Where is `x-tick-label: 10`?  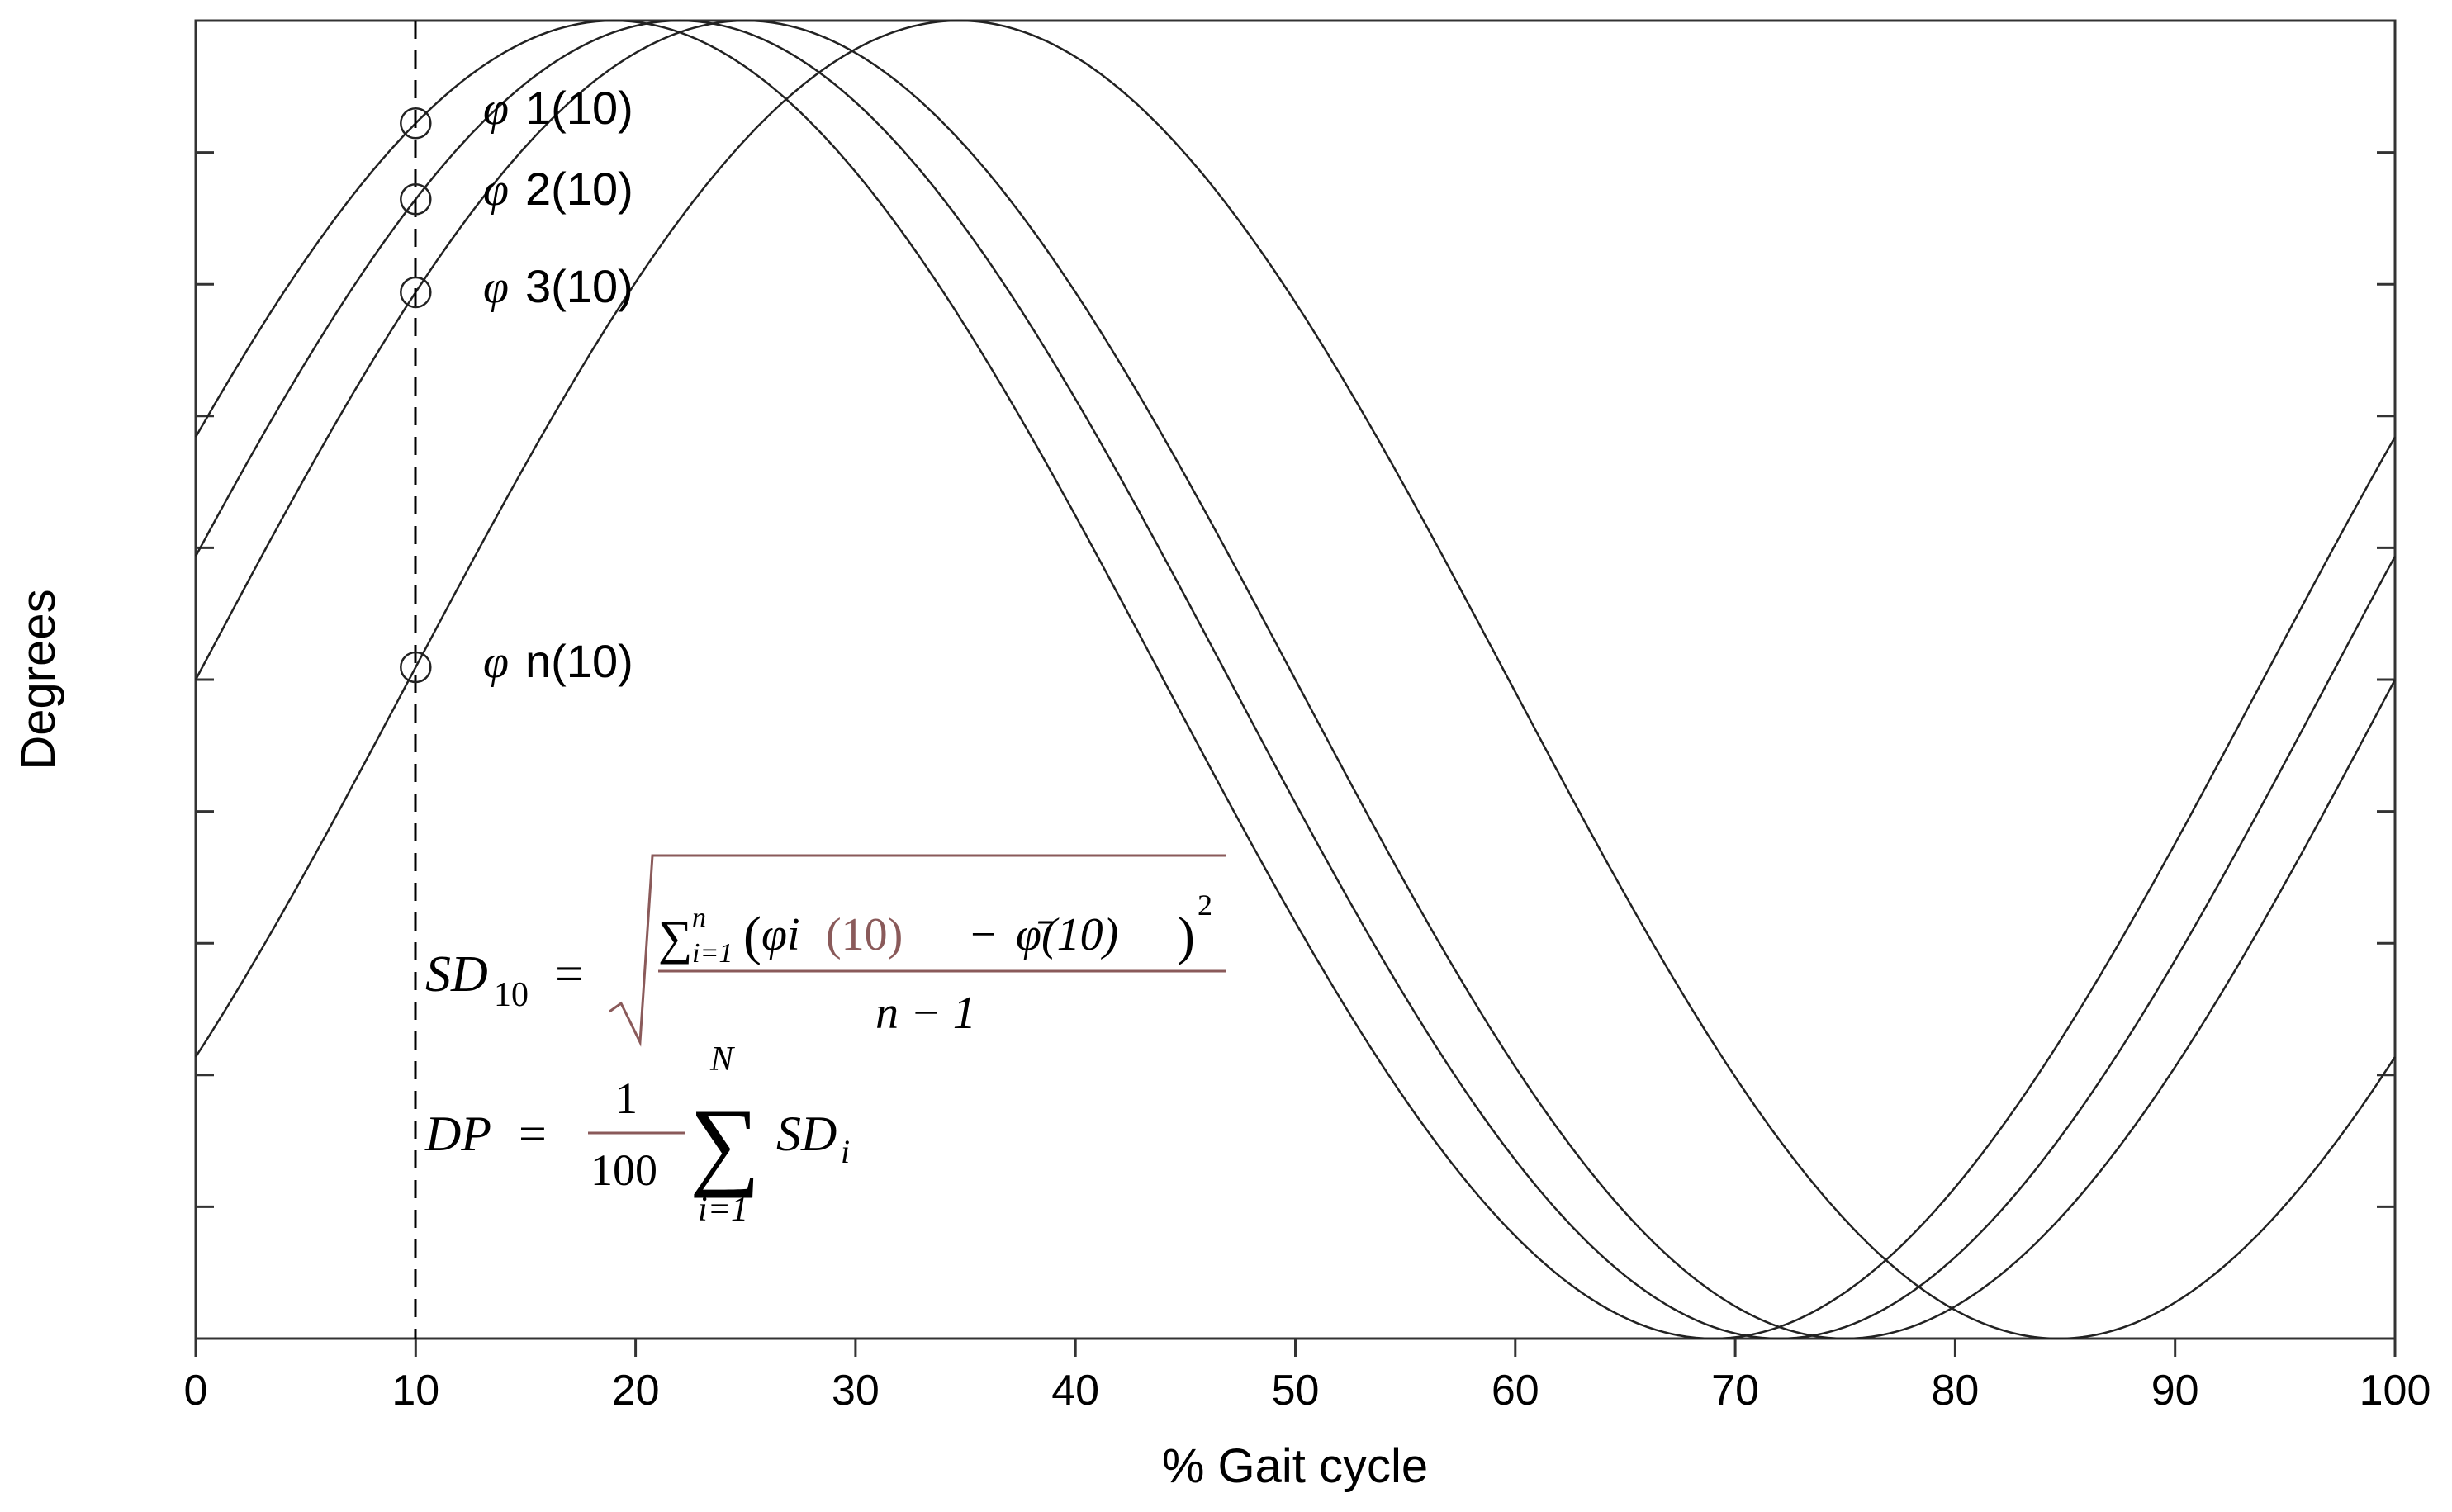
x-tick-label: 10 is located at coordinates (415, 1391).